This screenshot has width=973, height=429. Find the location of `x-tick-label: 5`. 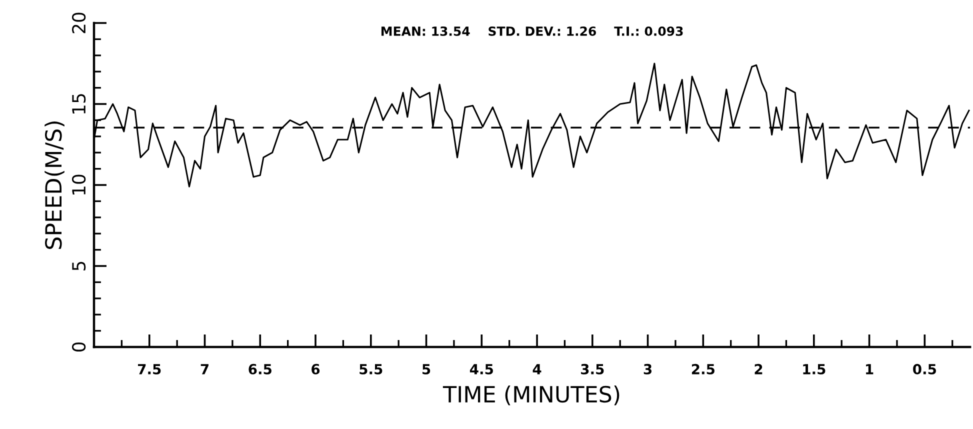

x-tick-label: 5 is located at coordinates (426, 369).